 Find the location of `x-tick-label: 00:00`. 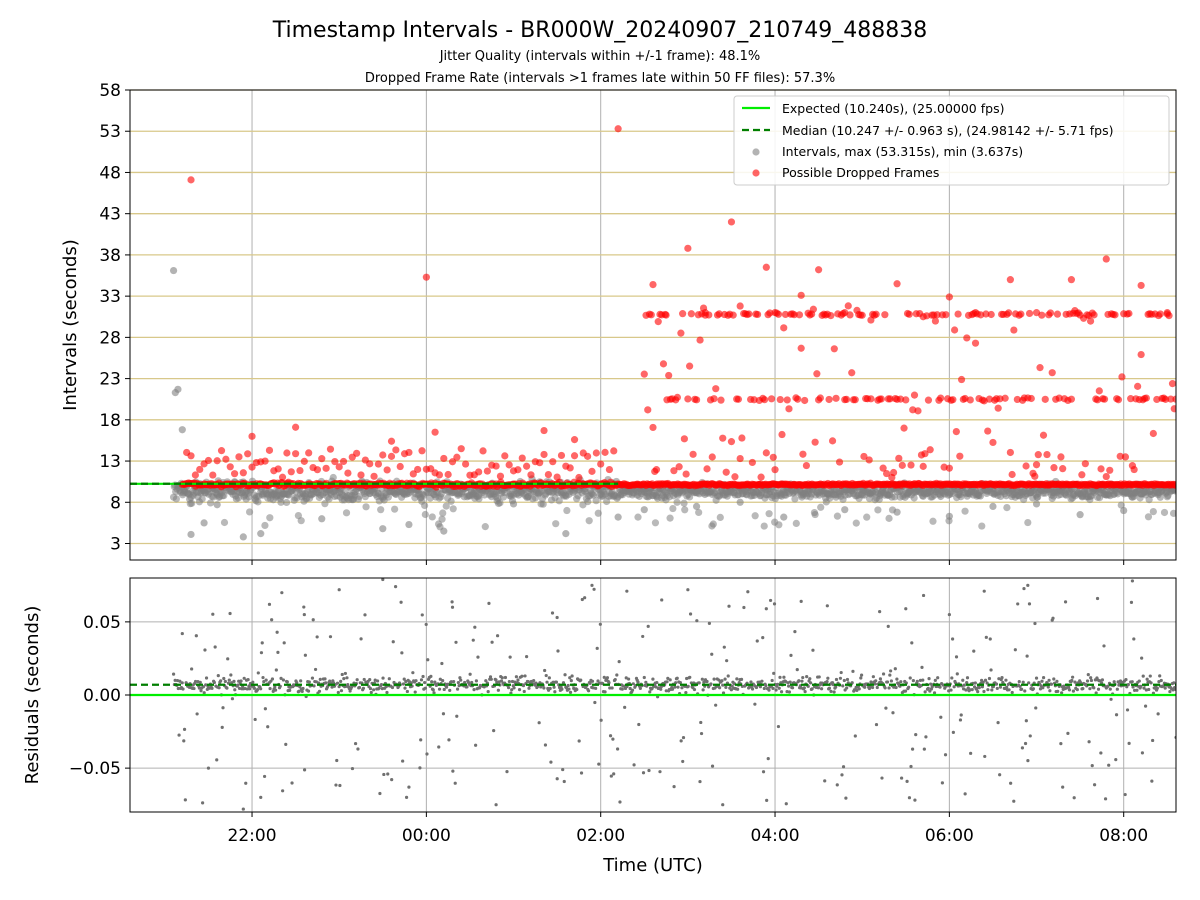

x-tick-label: 00:00 is located at coordinates (426, 836).